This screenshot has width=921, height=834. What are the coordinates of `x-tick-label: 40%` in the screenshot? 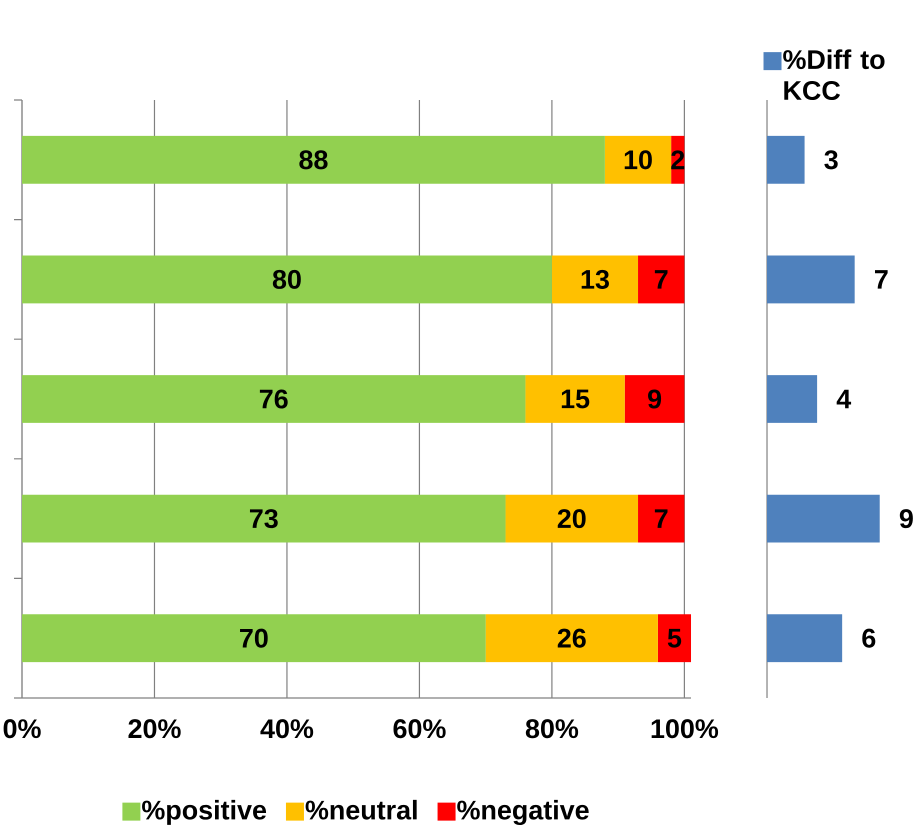 It's located at (287, 728).